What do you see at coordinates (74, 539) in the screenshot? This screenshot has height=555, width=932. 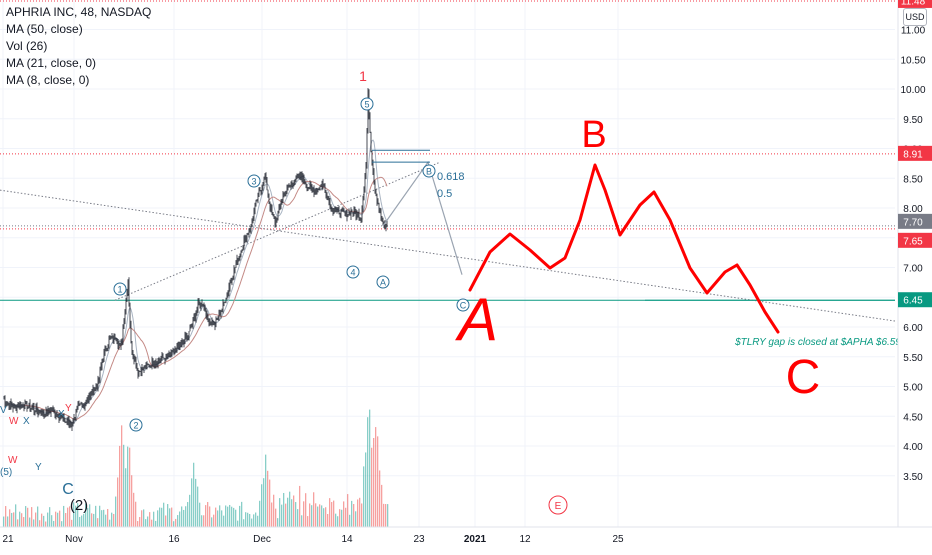 I see `time-tick-label: Nov` at bounding box center [74, 539].